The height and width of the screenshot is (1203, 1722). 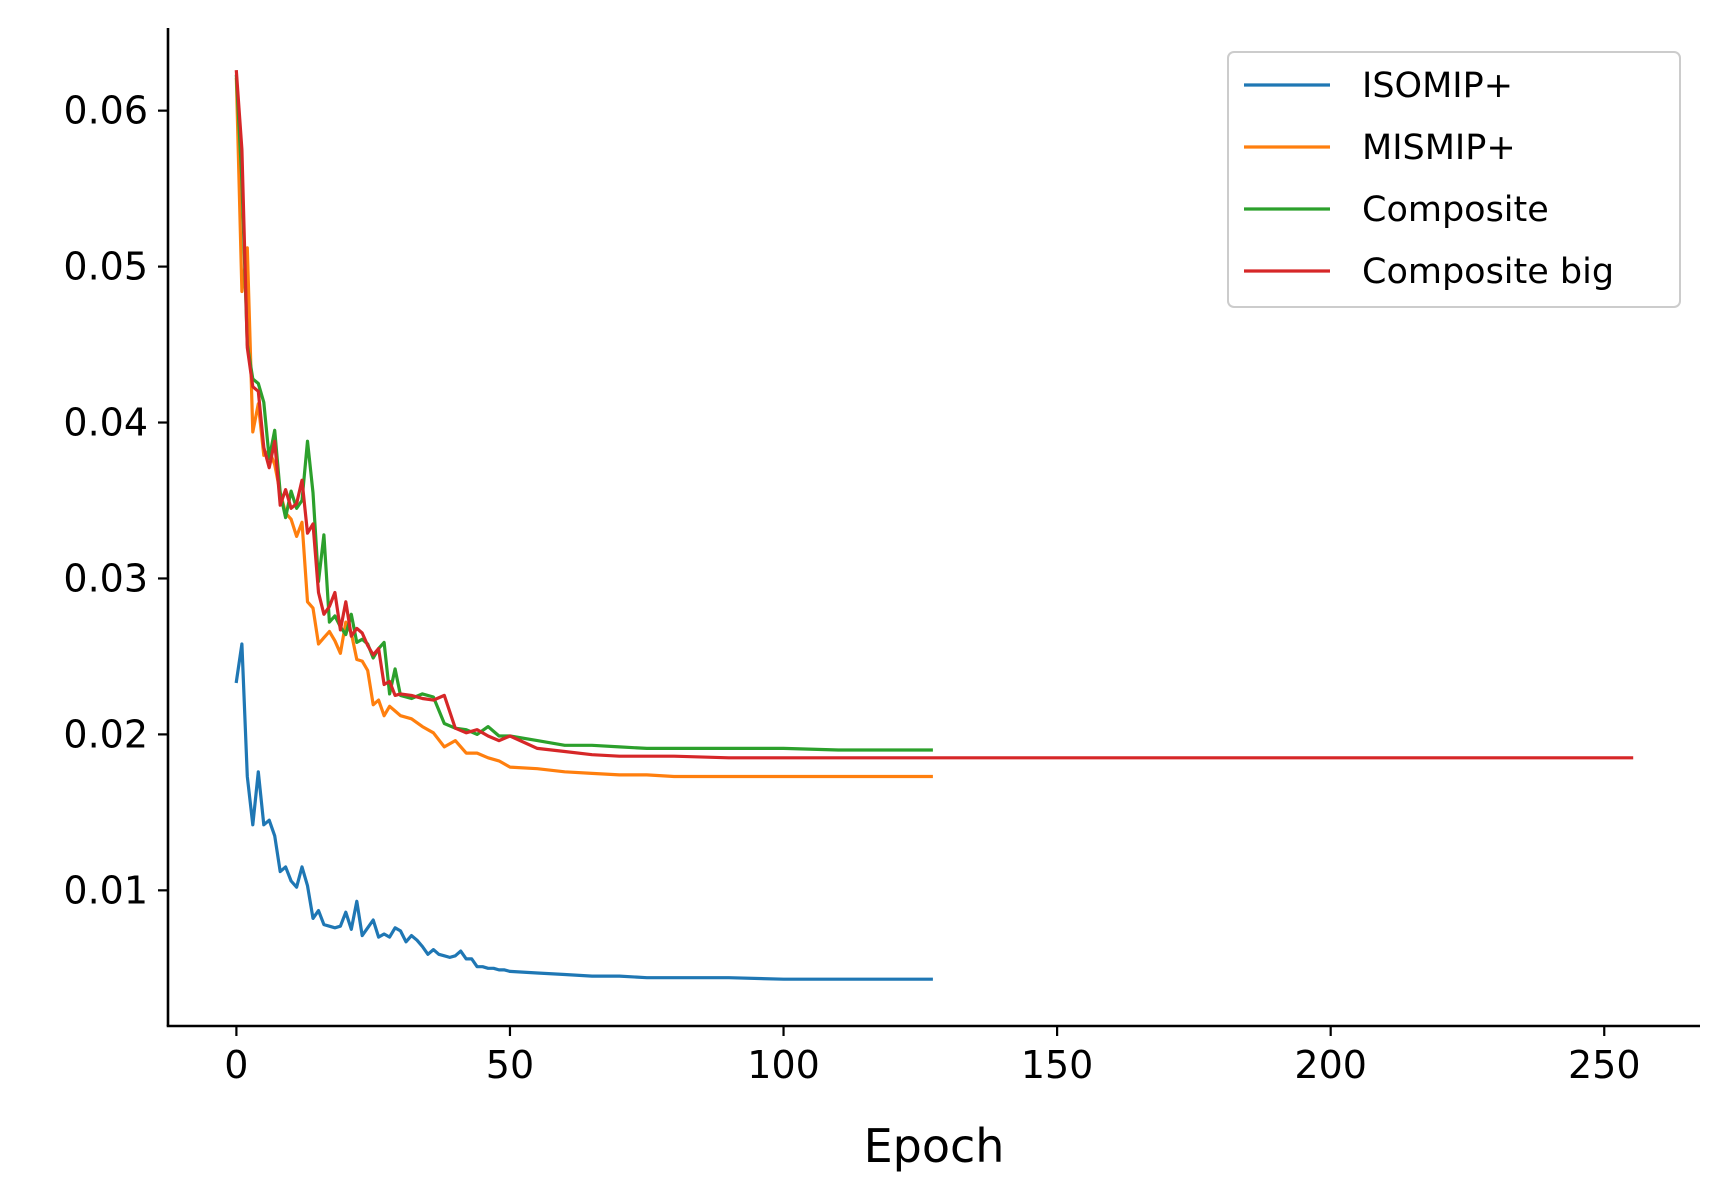 What do you see at coordinates (1604, 1065) in the screenshot?
I see `x-tick-label: 250` at bounding box center [1604, 1065].